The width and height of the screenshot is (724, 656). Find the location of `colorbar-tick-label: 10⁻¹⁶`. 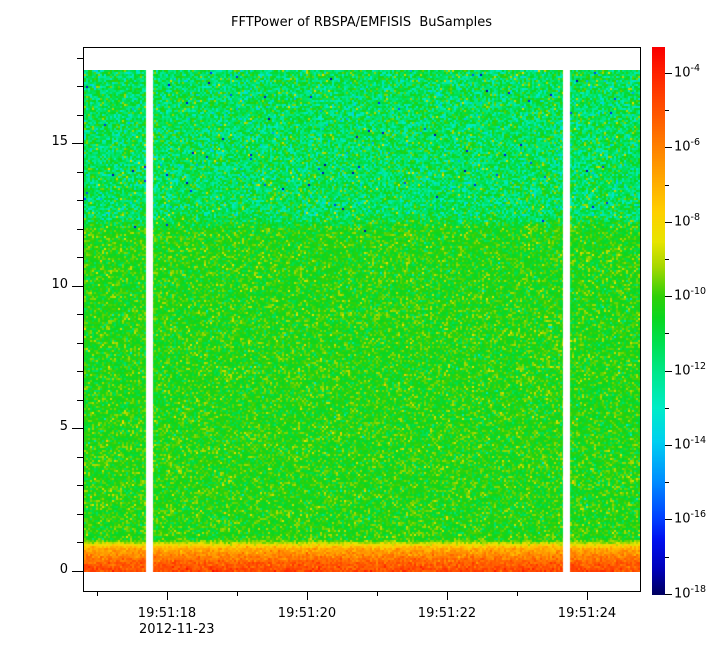

colorbar-tick-label: 10⁻¹⁶ is located at coordinates (690, 518).